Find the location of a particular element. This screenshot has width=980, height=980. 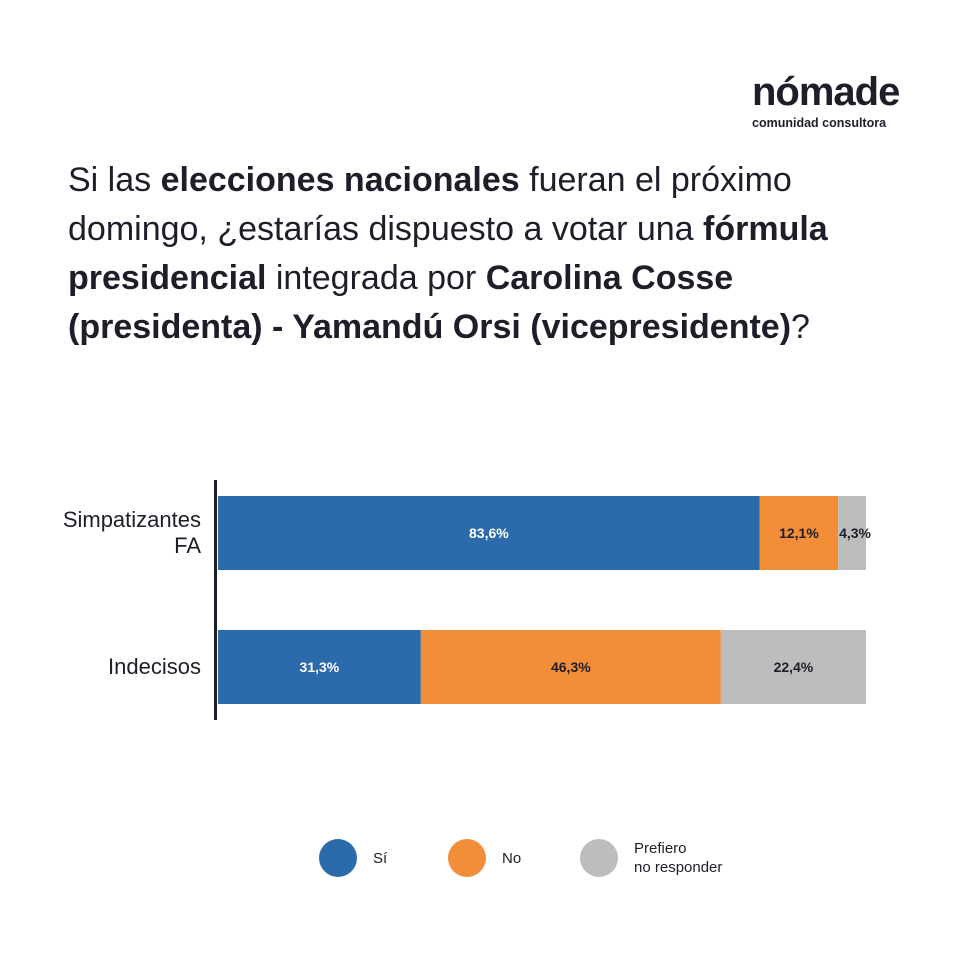

legend-label: No is located at coordinates (512, 858).